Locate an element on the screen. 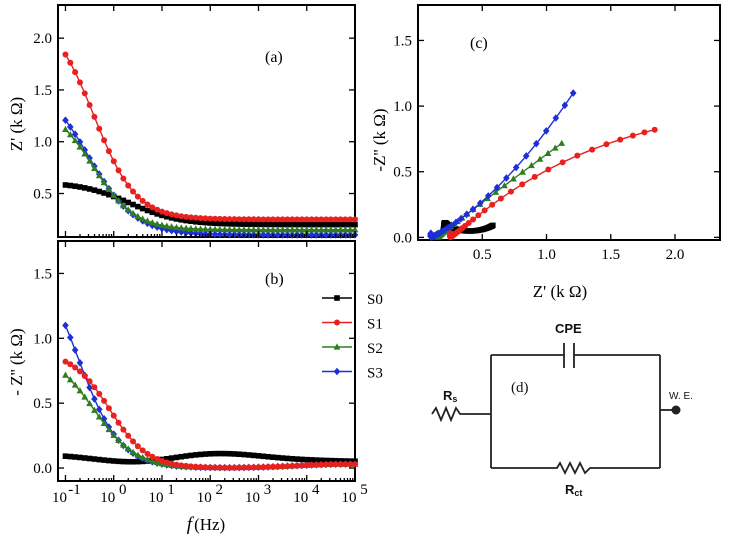  rs-label: Rs is located at coordinates (450, 396).